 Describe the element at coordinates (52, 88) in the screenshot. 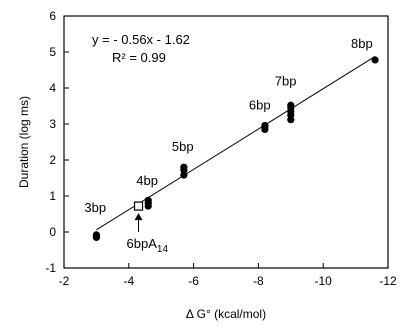

I see `y-tick-label: 4` at that location.